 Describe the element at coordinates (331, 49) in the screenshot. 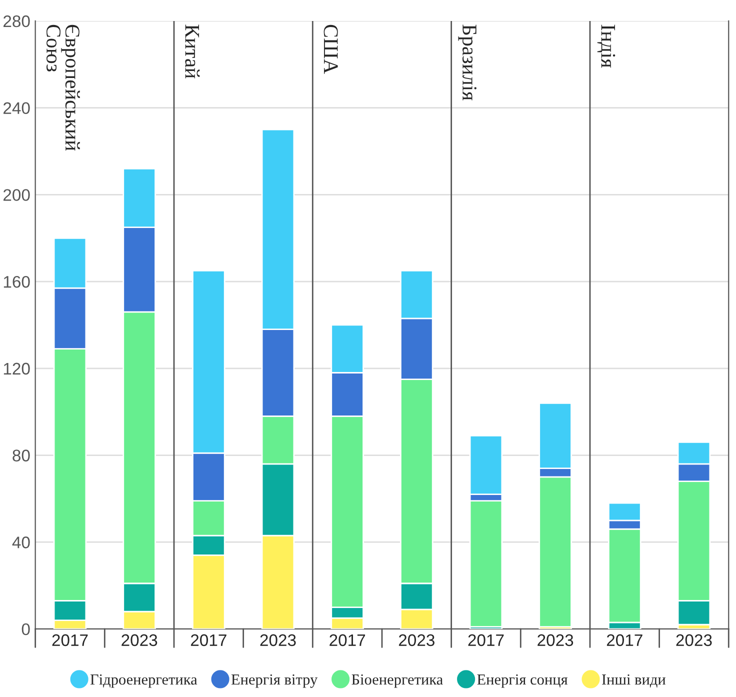

I see `annotation: США` at that location.